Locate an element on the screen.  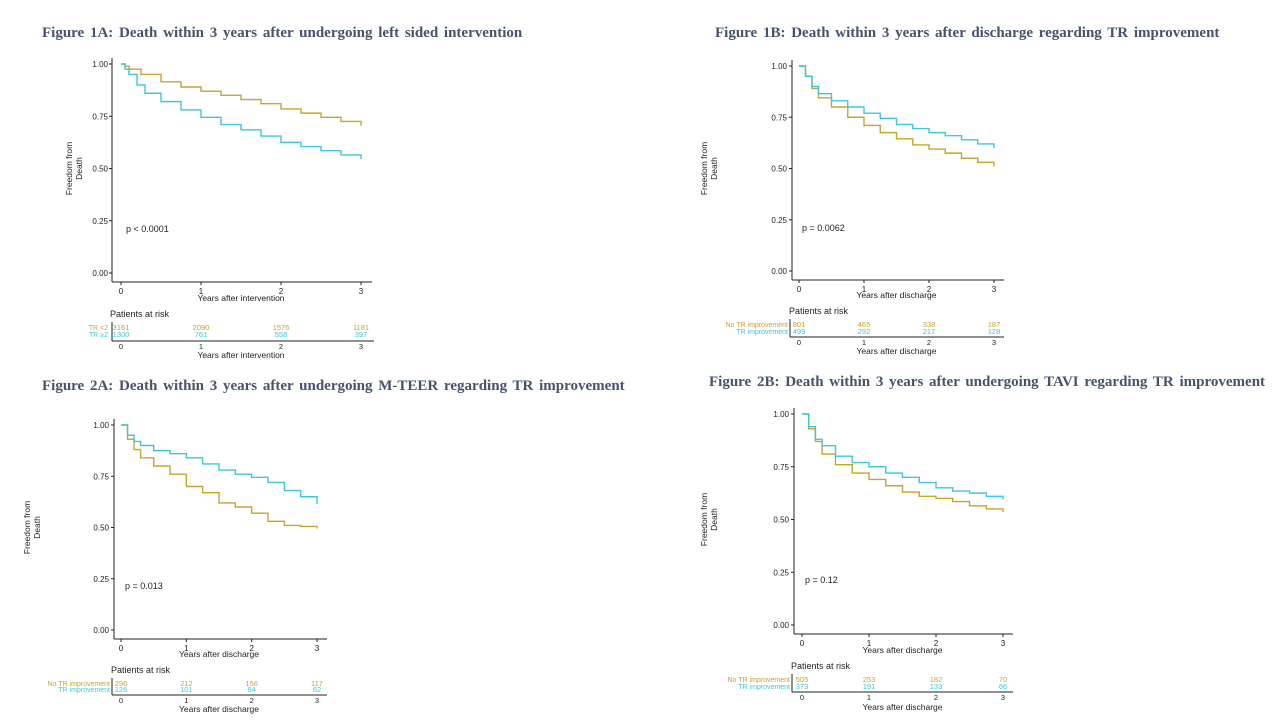
risk-count: 338 is located at coordinates (929, 324).